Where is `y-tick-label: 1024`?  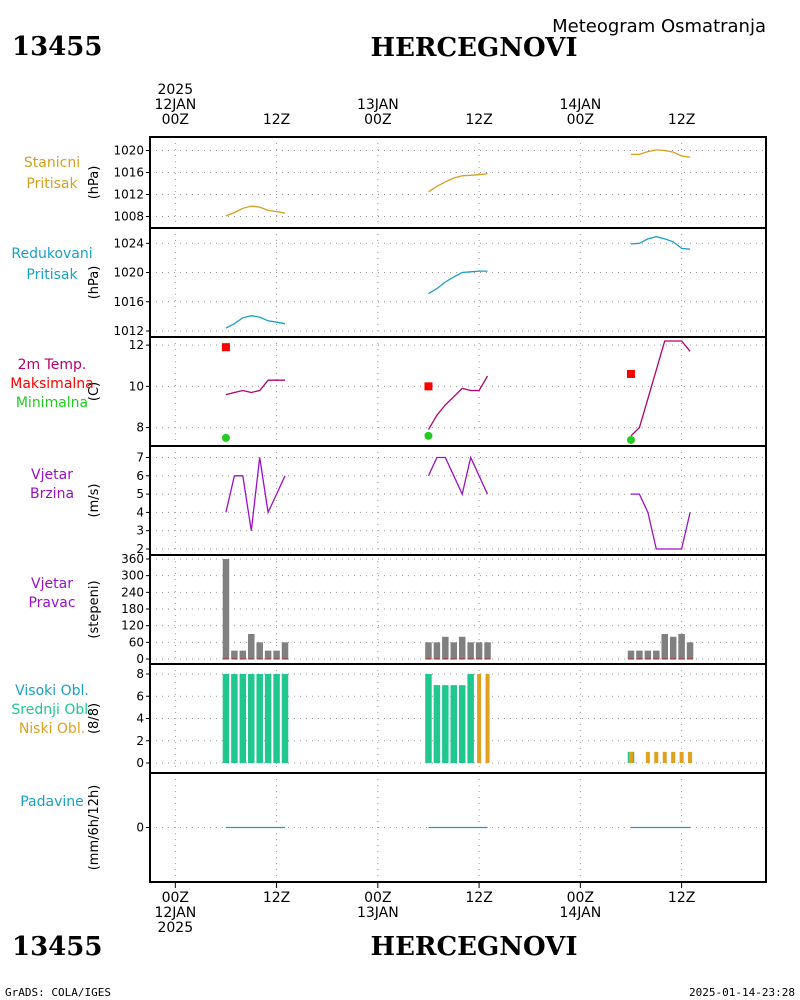 y-tick-label: 1024 is located at coordinates (128, 243).